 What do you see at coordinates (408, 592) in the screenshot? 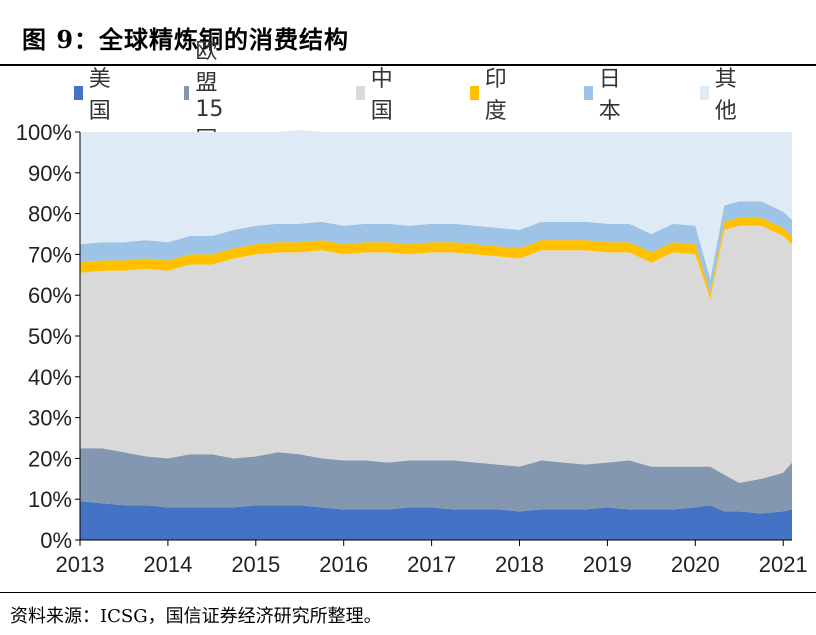
I see `source-rule` at bounding box center [408, 592].